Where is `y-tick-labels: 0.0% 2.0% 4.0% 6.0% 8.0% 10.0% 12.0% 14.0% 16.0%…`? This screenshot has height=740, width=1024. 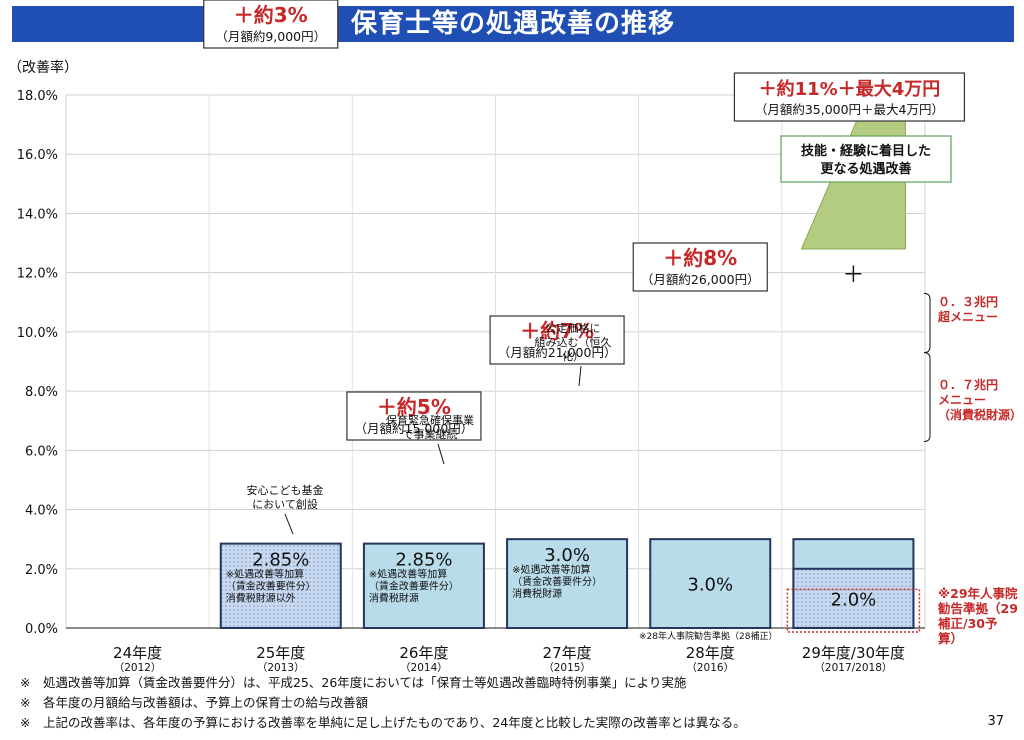 y-tick-labels: 0.0% 2.0% 4.0% 6.0% 8.0% 10.0% 12.0% 14.0% 16.0%… is located at coordinates (37, 363).